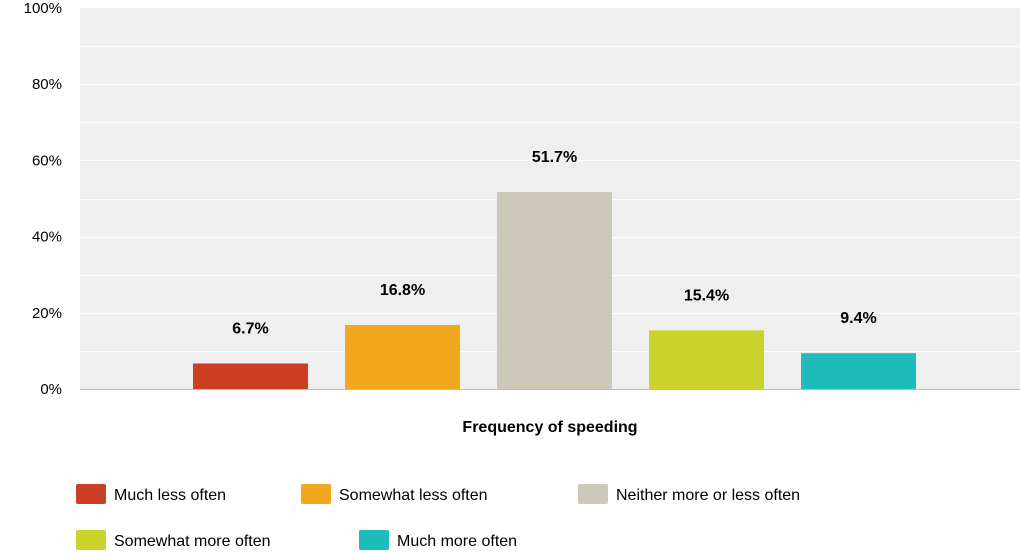  Describe the element at coordinates (51, 389) in the screenshot. I see `y-tick-label: 0%` at that location.